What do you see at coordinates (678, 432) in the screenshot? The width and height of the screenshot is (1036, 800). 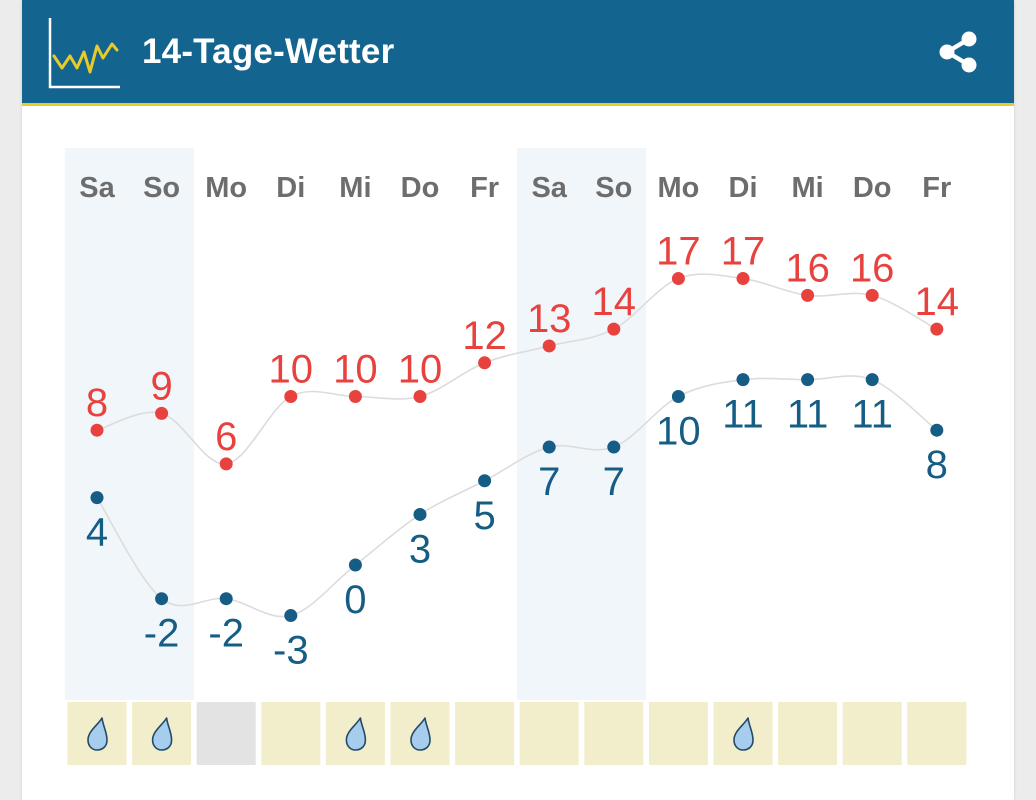 I see `min-temp-label: 10` at bounding box center [678, 432].